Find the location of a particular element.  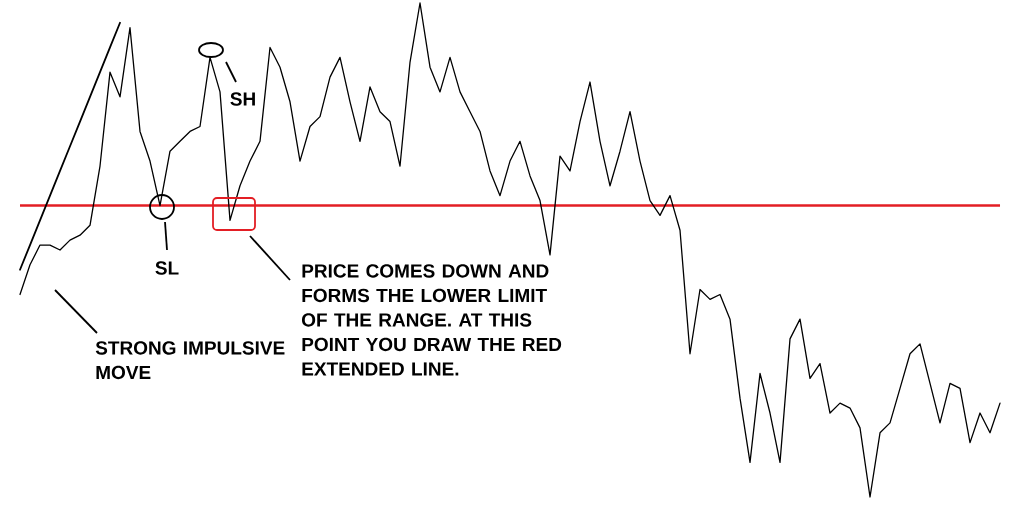

annotation: PRICE COMES DOWN AND FORMS THE LOWER LIMIT OF THE RANGE. AT THIS POINT YOU DRAW THE RED EXTENDED LINE. is located at coordinates (431, 320).